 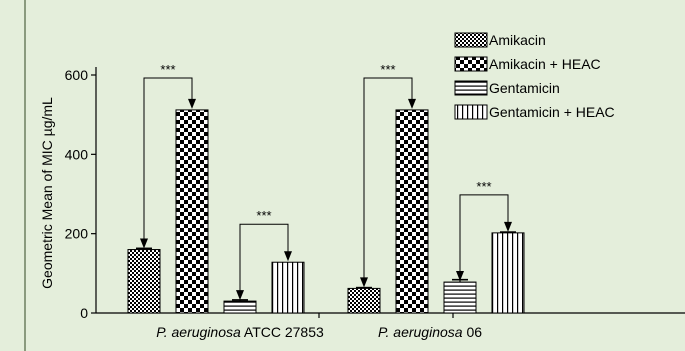 I want to click on x-category-rest: 06, so click(x=473, y=332).